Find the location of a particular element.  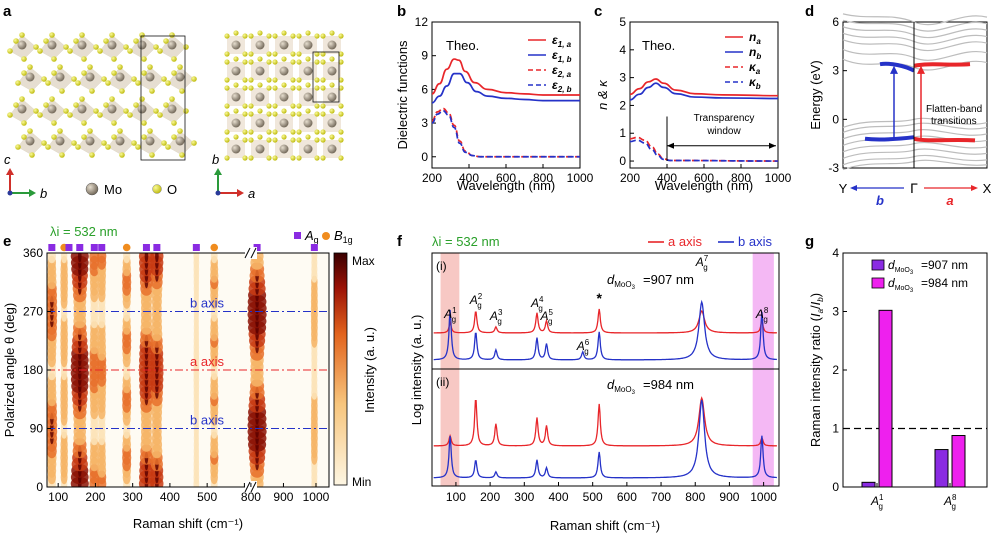

legend-entry: na is located at coordinates (755, 38).